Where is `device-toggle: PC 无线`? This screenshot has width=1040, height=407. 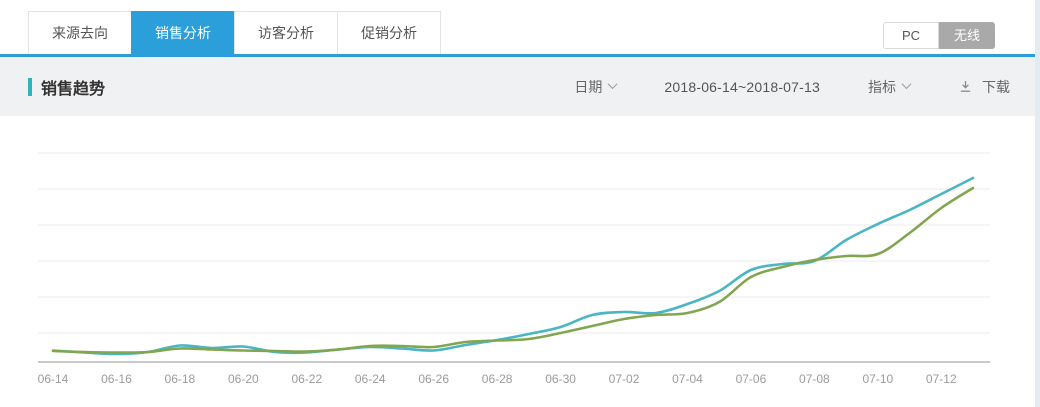
device-toggle: PC 无线 is located at coordinates (939, 35).